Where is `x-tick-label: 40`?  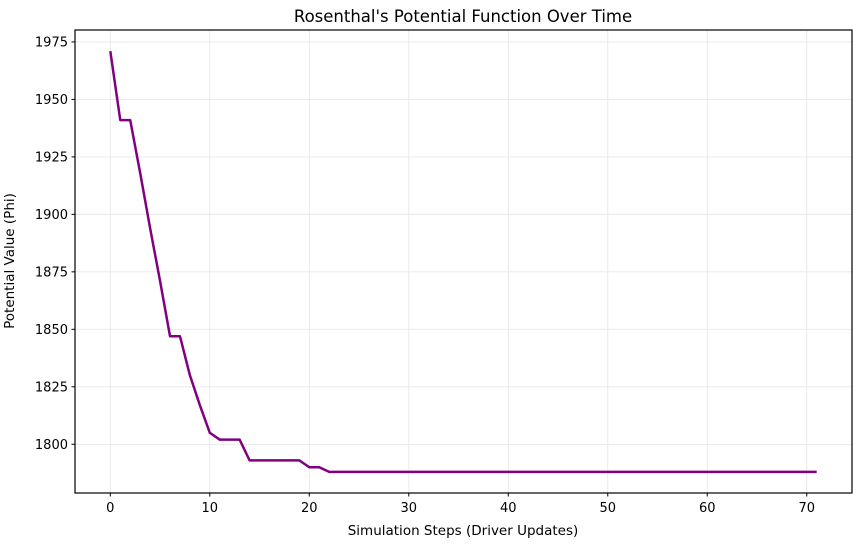 x-tick-label: 40 is located at coordinates (508, 508).